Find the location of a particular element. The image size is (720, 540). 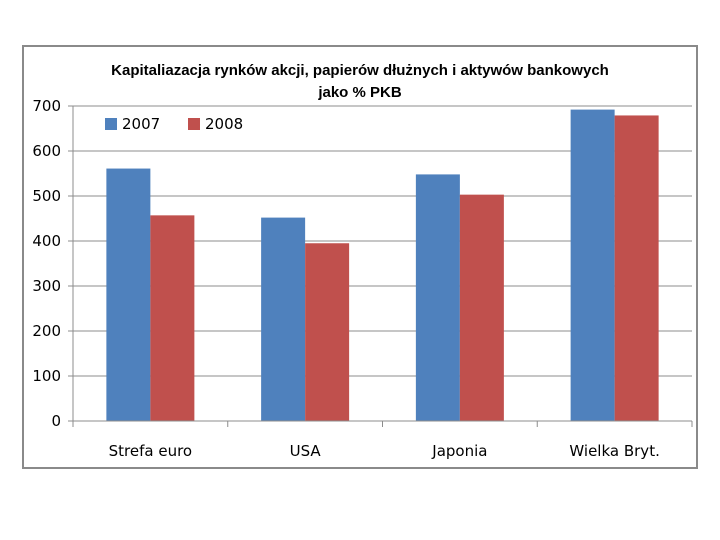

y-tick-label: 500 is located at coordinates (46, 196).